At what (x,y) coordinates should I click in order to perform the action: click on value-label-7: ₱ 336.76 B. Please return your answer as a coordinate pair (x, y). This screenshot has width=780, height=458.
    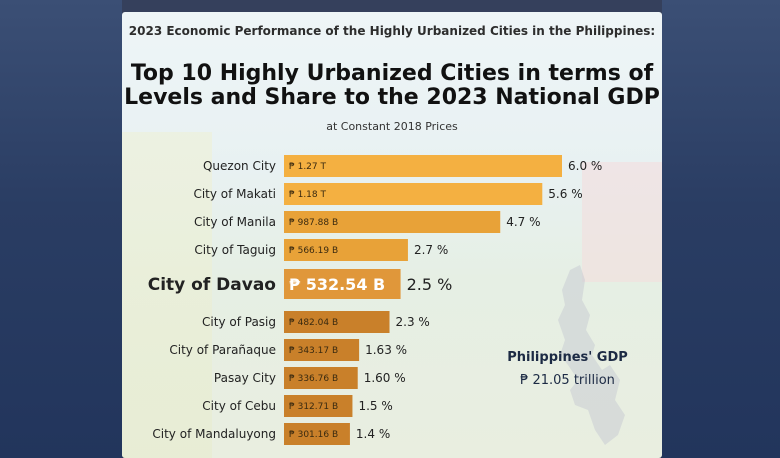
    Looking at the image, I should click on (313, 379).